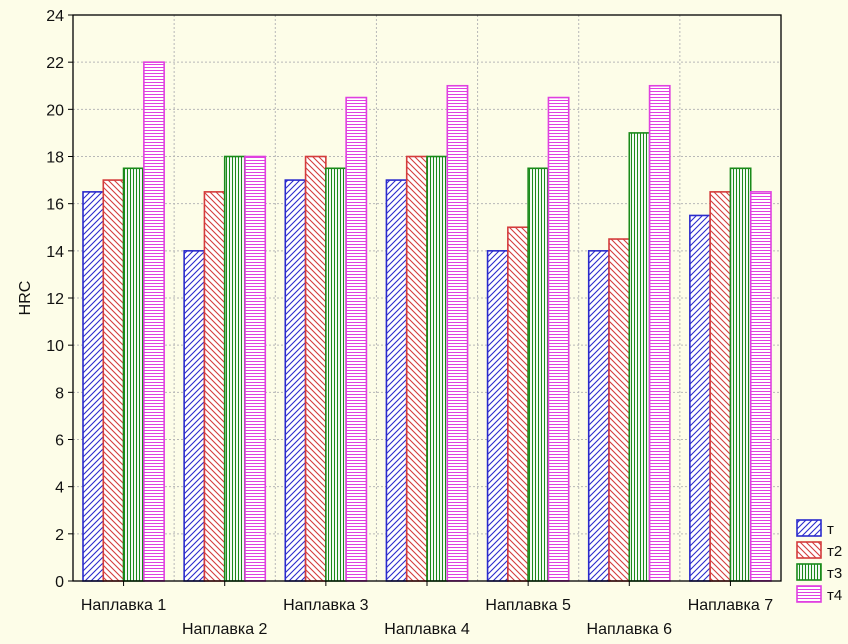  I want to click on y-tick-label: 24, so click(55, 16).